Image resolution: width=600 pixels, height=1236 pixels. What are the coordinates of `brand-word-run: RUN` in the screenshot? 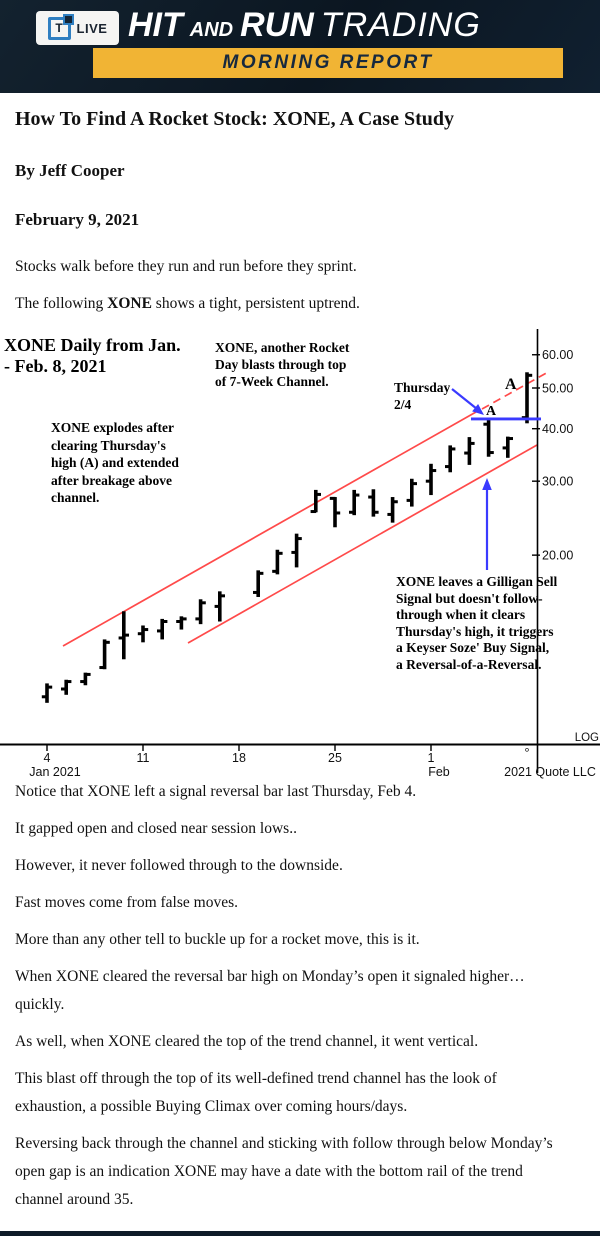 It's located at (277, 25).